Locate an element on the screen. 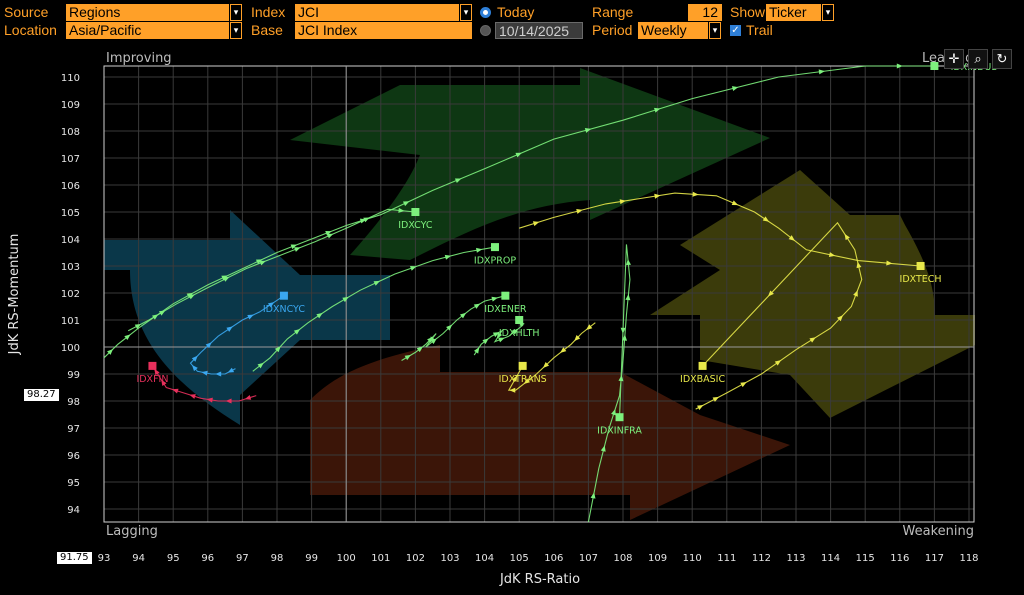 This screenshot has width=1024, height=595. crosshair-icon: ✛ is located at coordinates (954, 59).